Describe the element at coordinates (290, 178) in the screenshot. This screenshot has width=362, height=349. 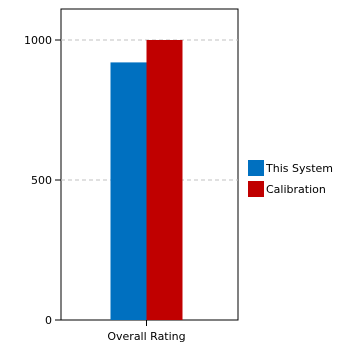
I see `legend: This System Calibration` at that location.